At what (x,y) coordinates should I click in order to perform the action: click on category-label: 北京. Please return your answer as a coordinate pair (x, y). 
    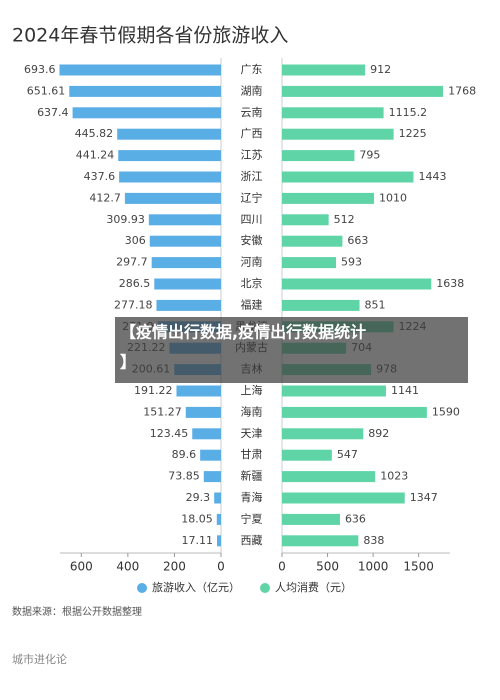
    Looking at the image, I should click on (252, 283).